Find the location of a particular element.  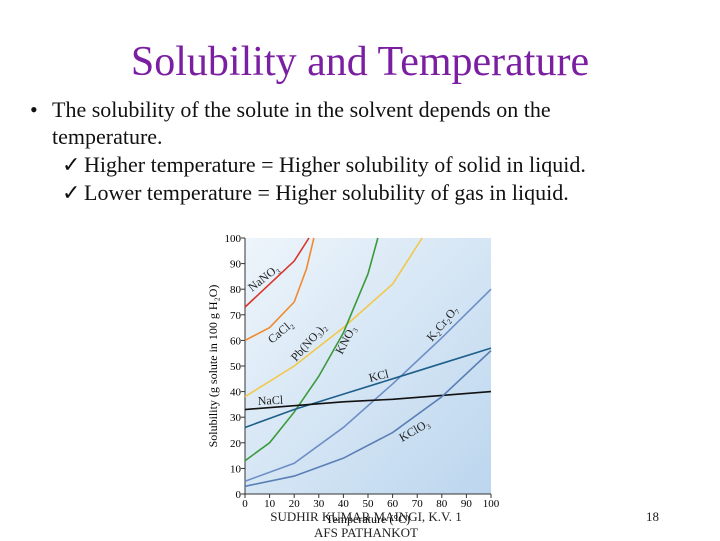

x-tick-label: 70 is located at coordinates (418, 504).